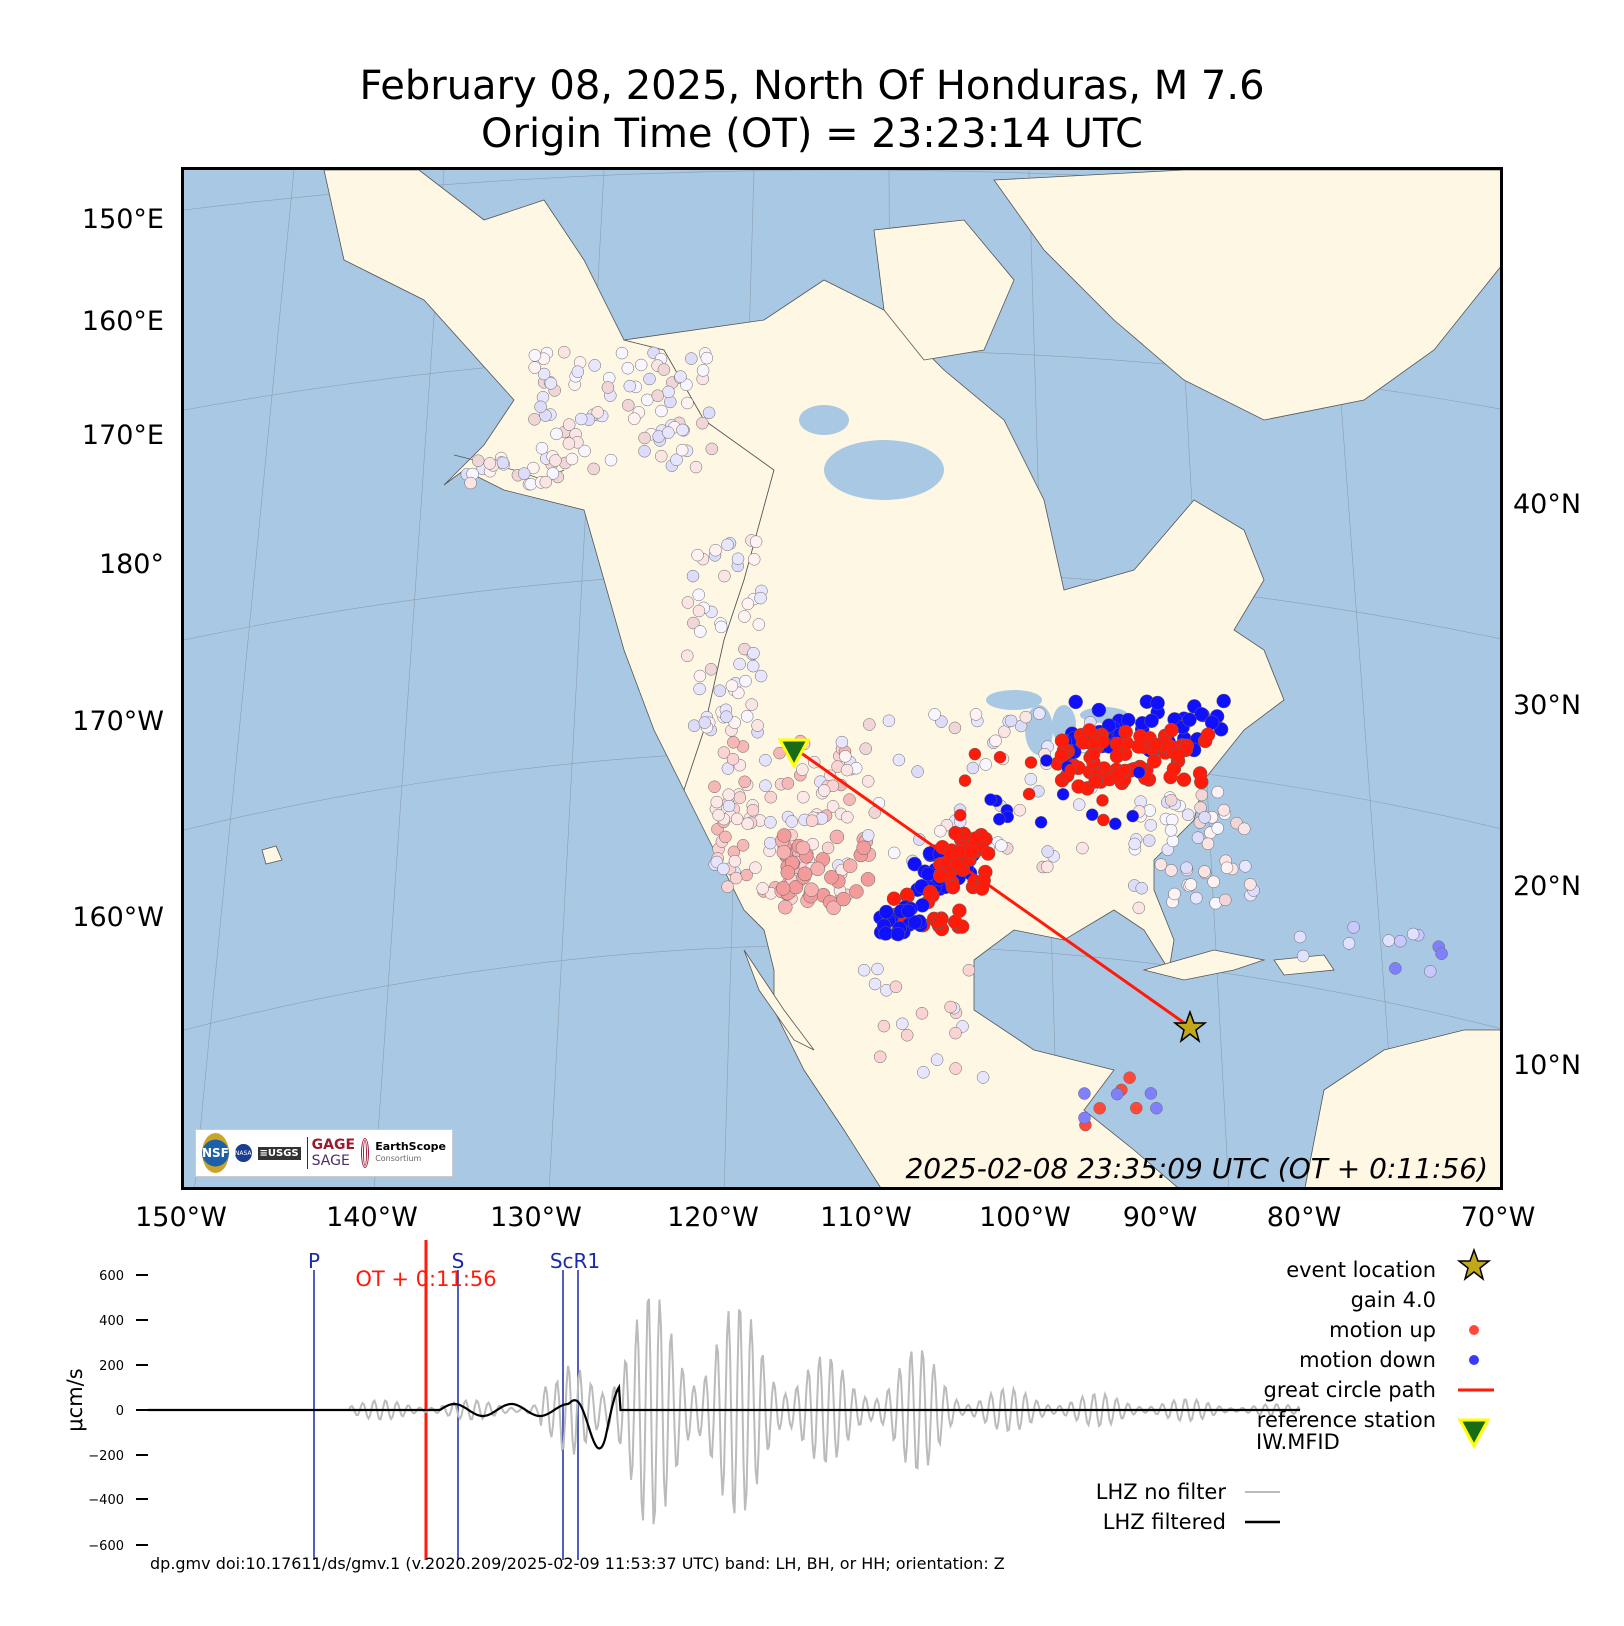  I want to click on bottom-axis-label: 130°W, so click(536, 1217).